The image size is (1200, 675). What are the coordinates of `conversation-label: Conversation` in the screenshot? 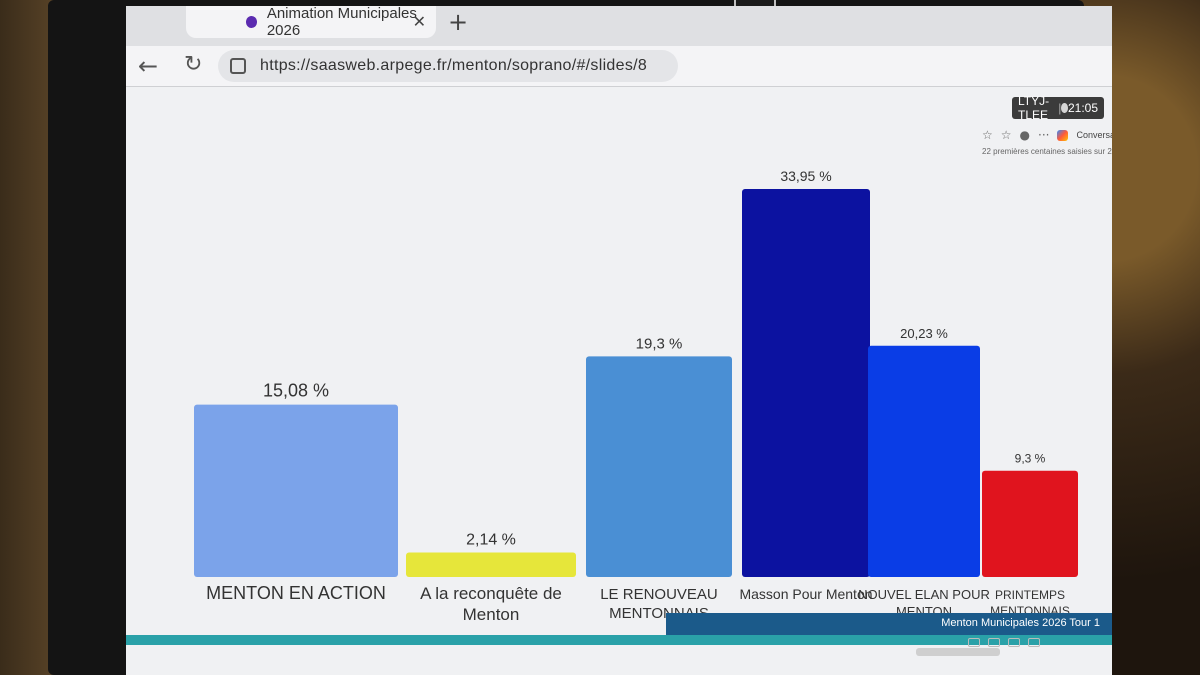 It's located at (1094, 135).